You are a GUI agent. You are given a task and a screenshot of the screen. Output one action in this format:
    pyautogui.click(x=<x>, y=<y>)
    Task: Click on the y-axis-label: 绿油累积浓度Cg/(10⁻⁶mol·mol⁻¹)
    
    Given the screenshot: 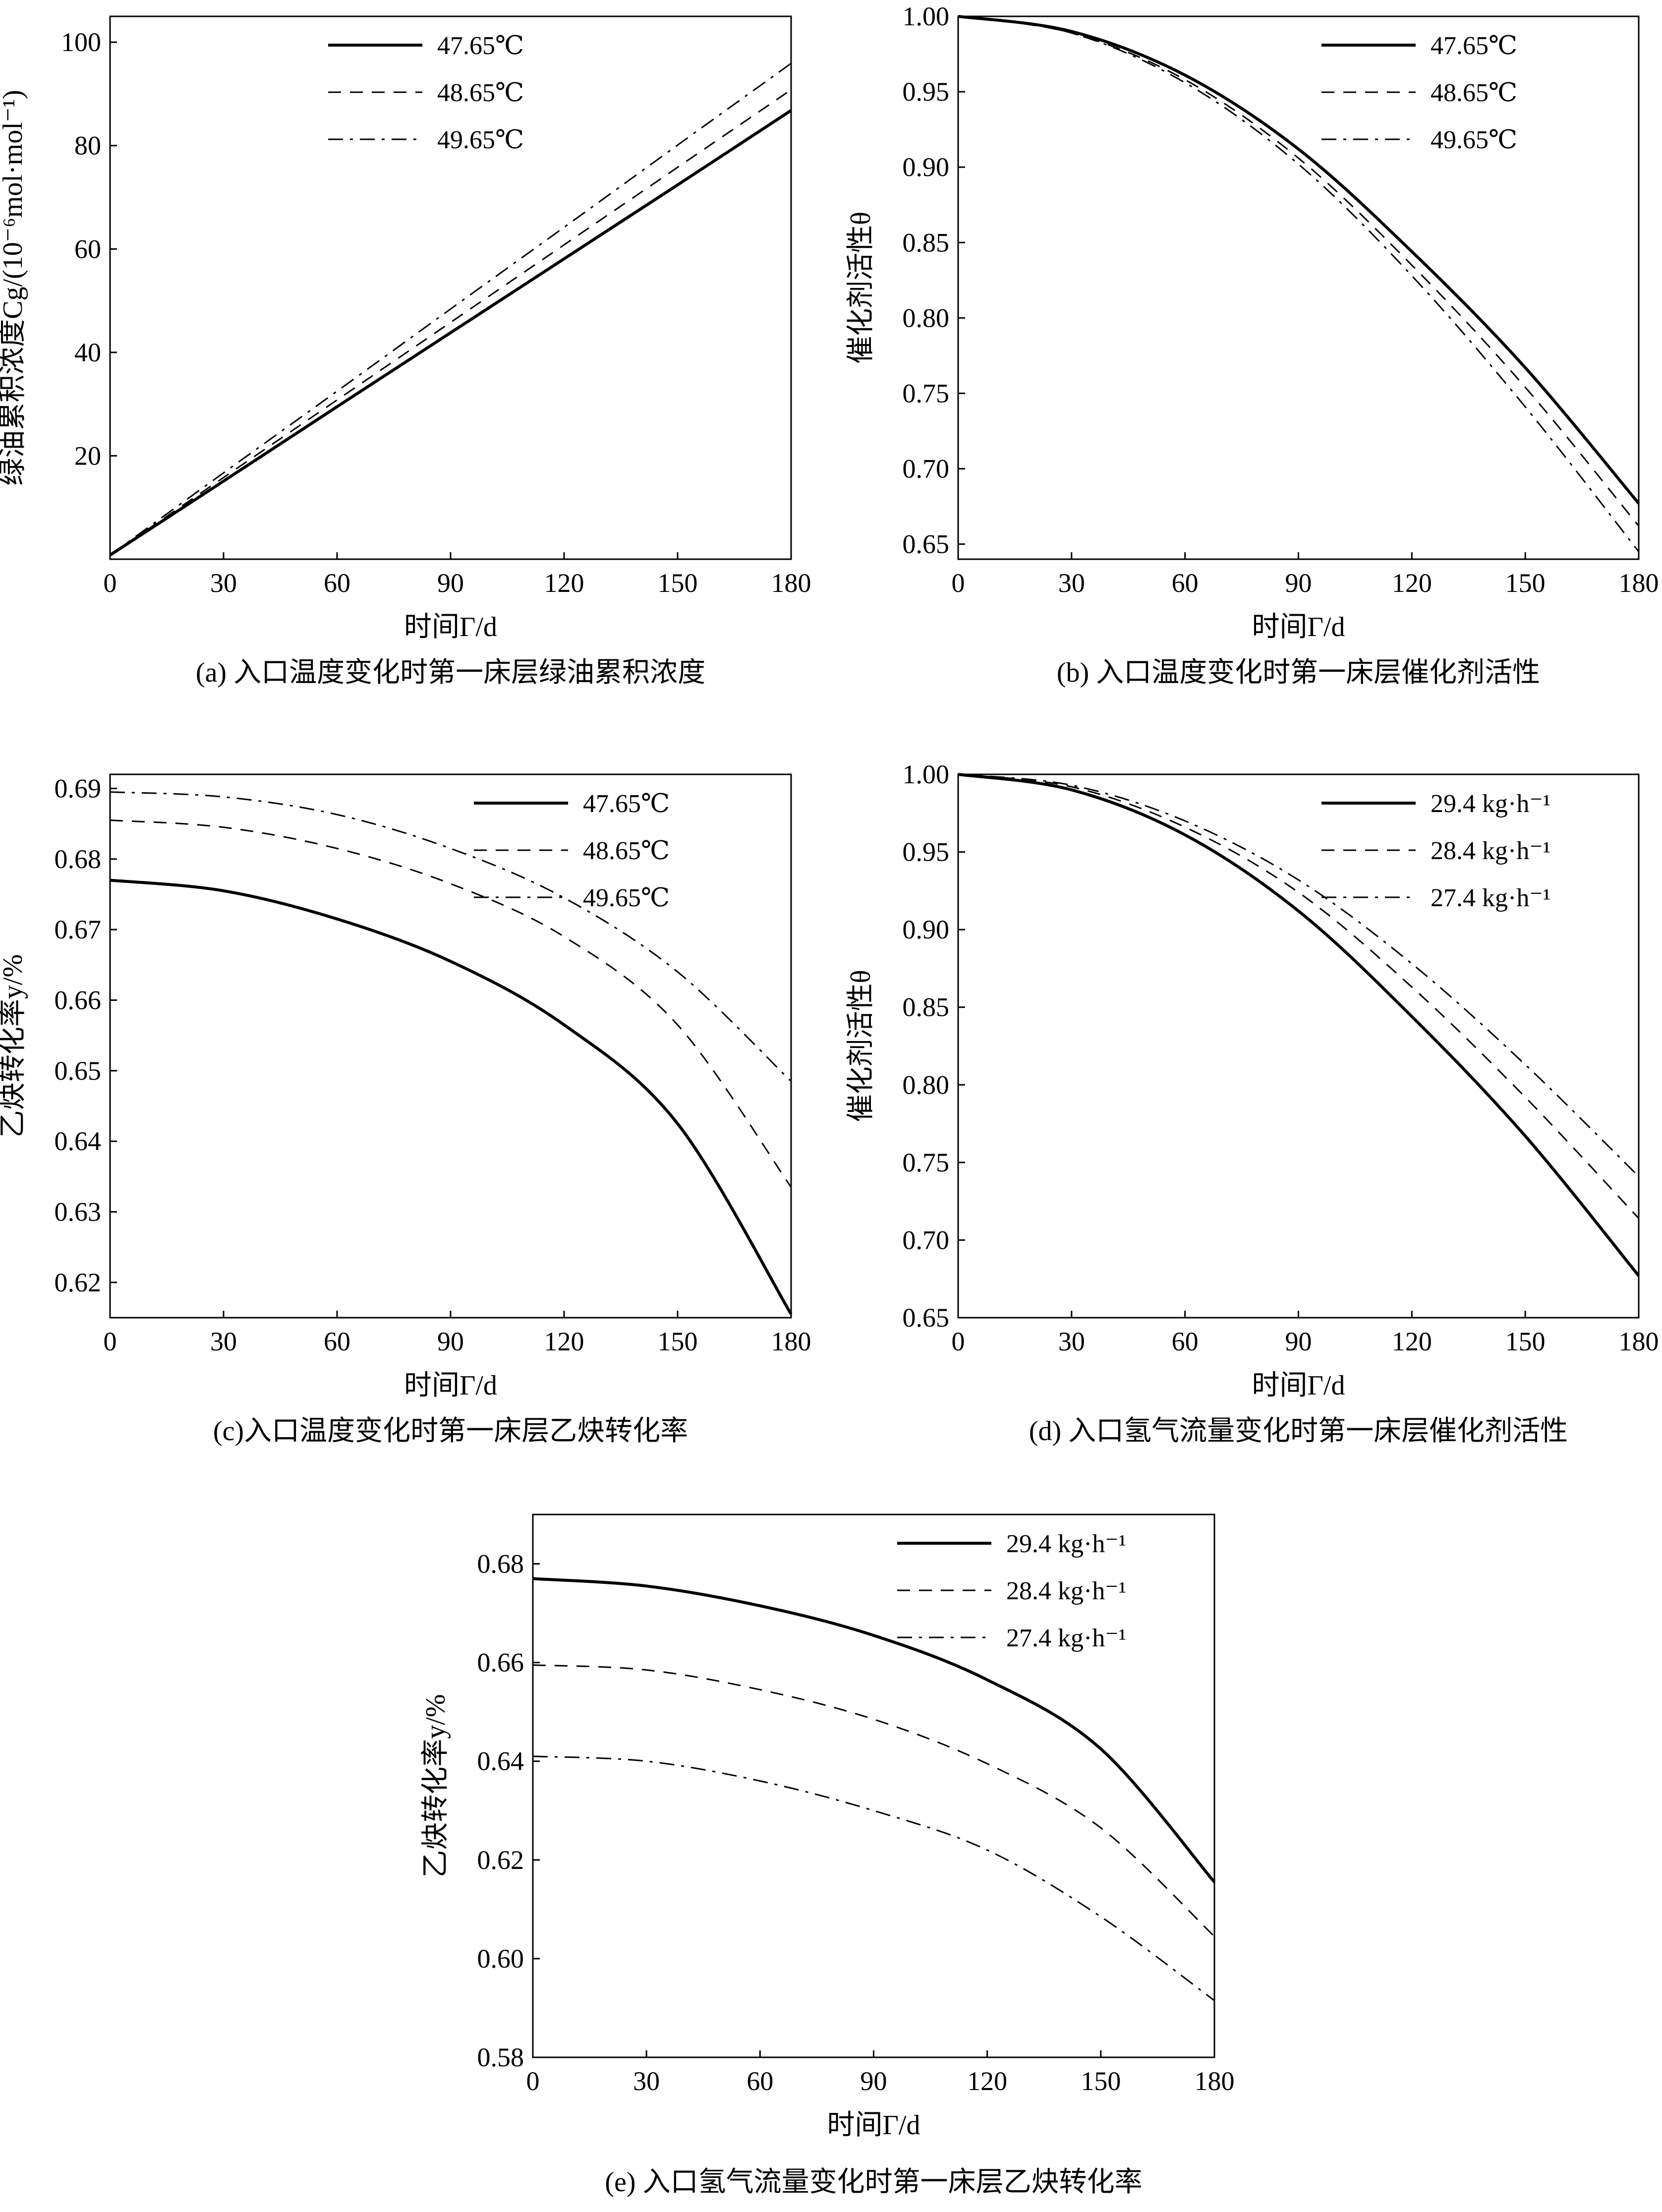 What is the action you would take?
    pyautogui.click(x=14, y=288)
    